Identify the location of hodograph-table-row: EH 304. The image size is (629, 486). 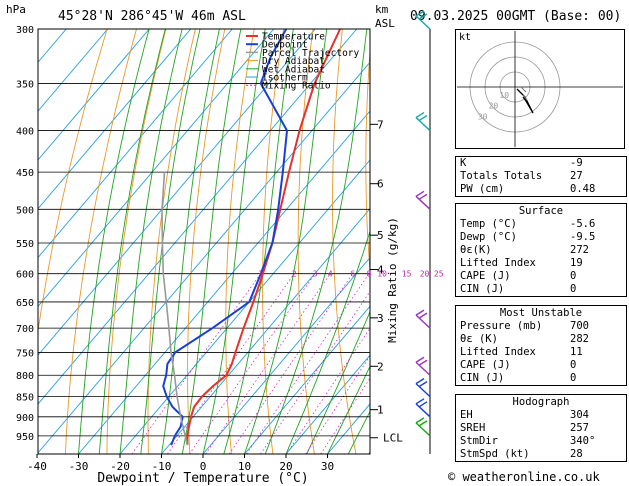
(541, 415).